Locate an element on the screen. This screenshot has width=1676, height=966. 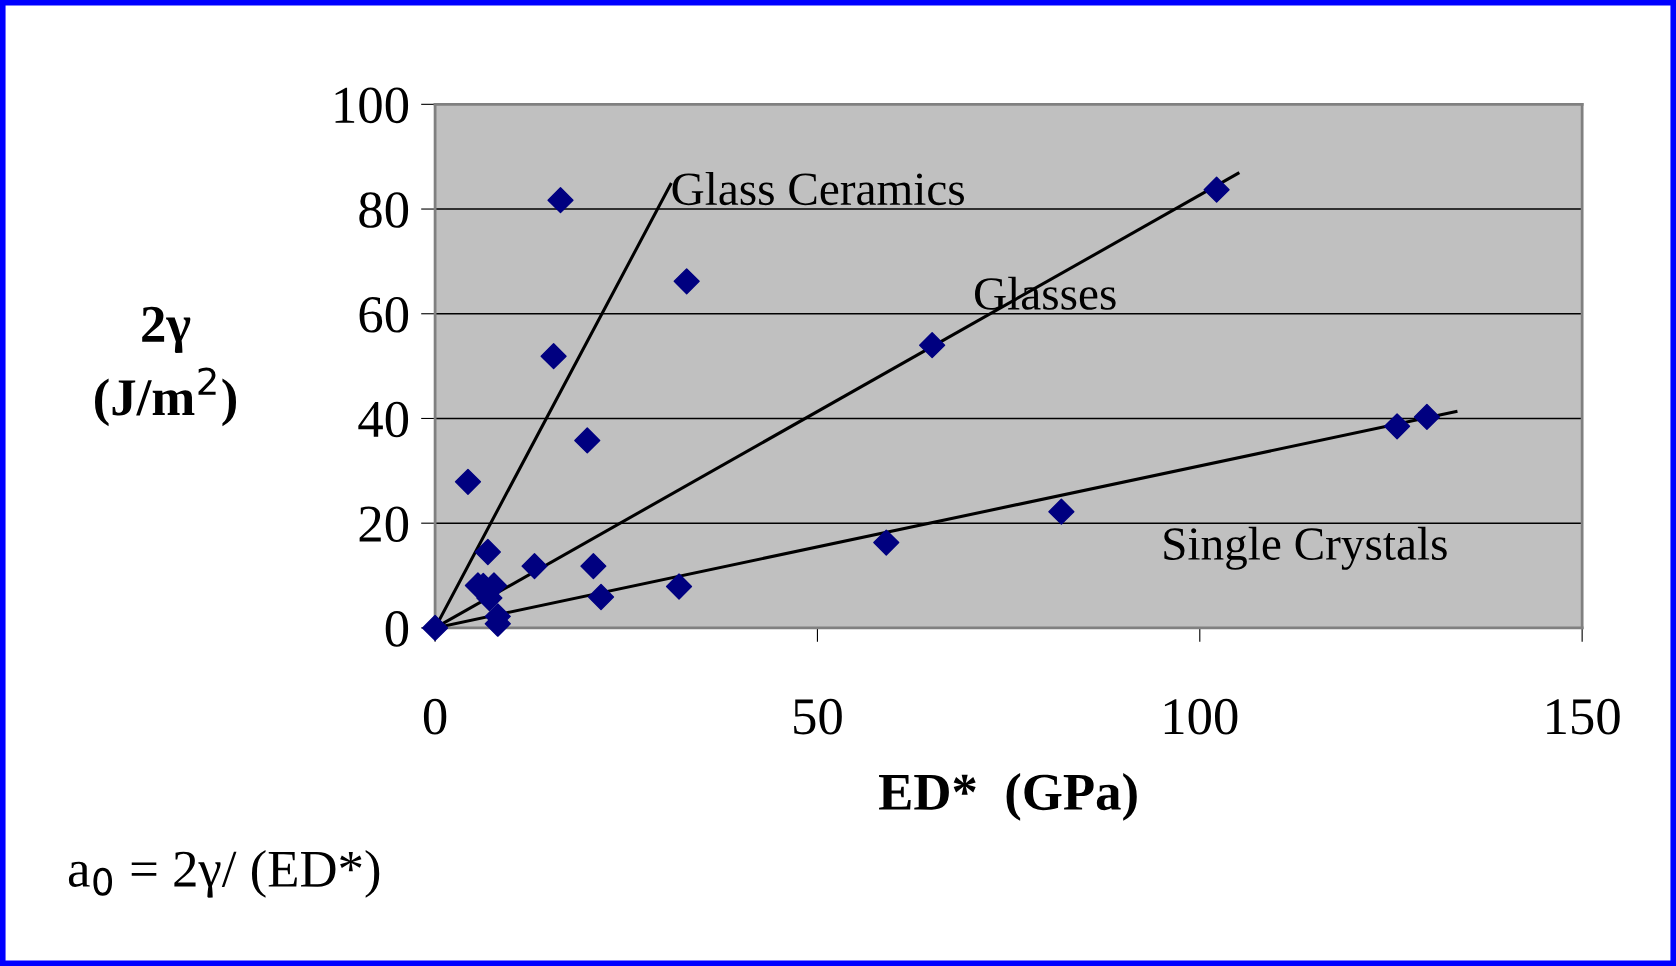
y-axis-title: 2γ (J/m$^{2}$) is located at coordinates (165, 366).